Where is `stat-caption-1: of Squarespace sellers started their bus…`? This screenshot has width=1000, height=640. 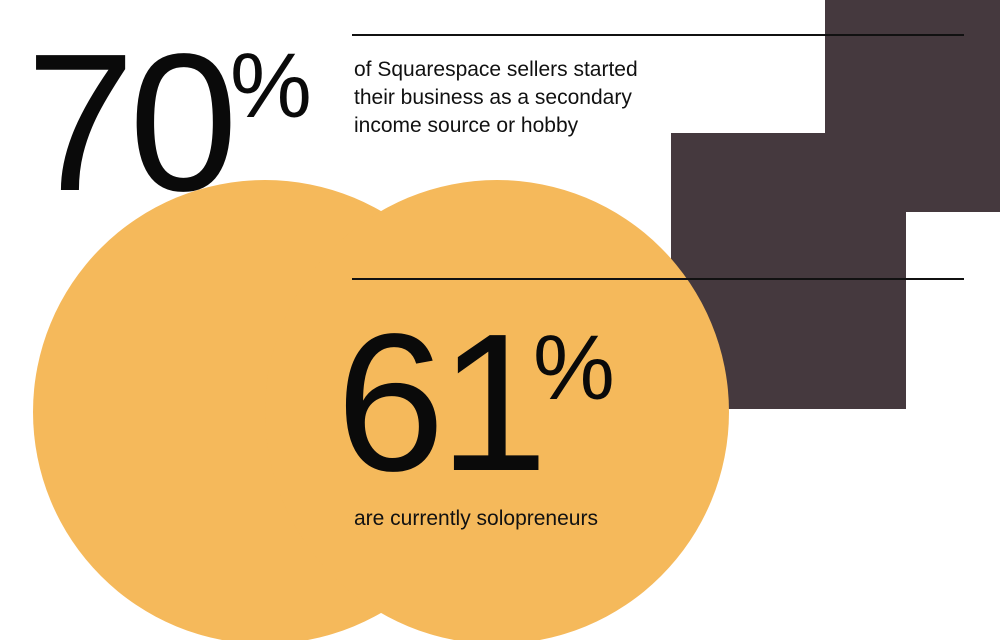 stat-caption-1: of Squarespace sellers started their bus… is located at coordinates (496, 97).